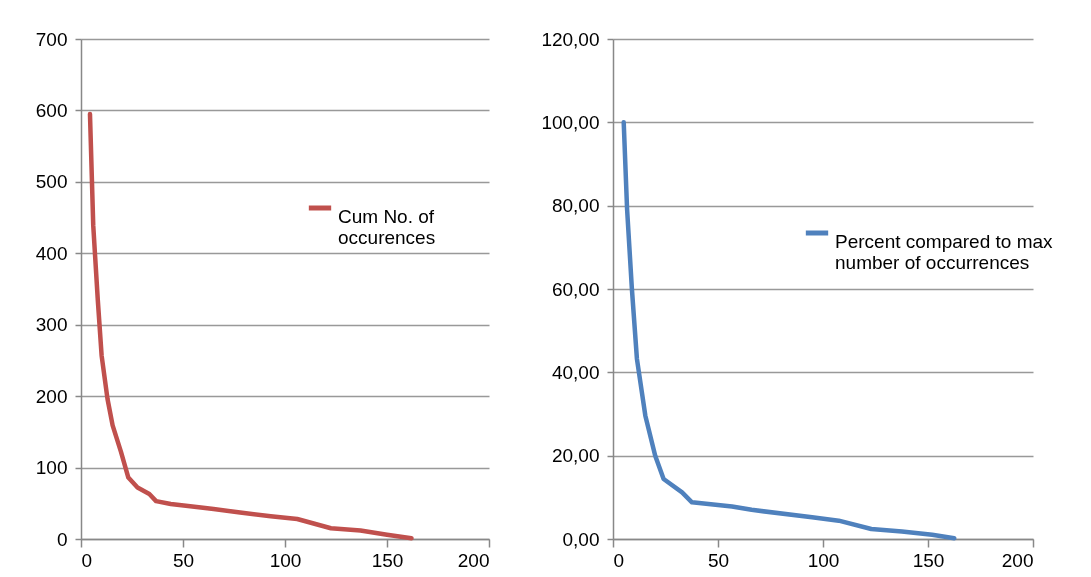 The height and width of the screenshot is (577, 1091). Describe the element at coordinates (51, 39) in the screenshot. I see `y-tick-label: 700` at that location.